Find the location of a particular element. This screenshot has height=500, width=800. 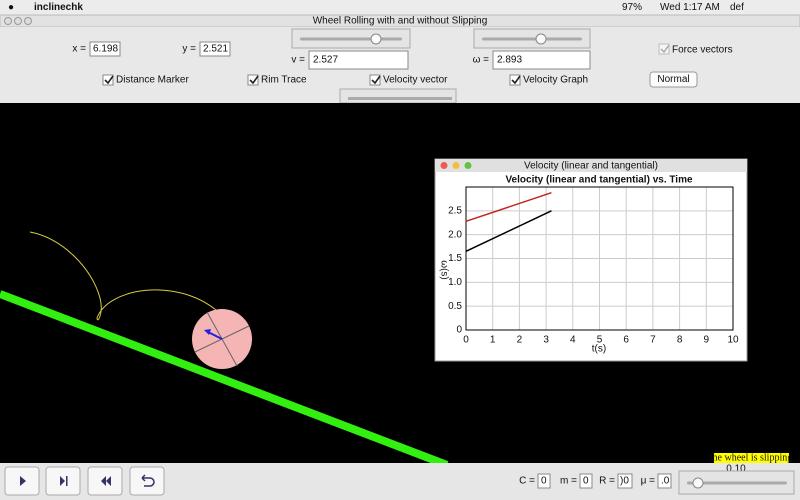

c-field is located at coordinates (544, 481).